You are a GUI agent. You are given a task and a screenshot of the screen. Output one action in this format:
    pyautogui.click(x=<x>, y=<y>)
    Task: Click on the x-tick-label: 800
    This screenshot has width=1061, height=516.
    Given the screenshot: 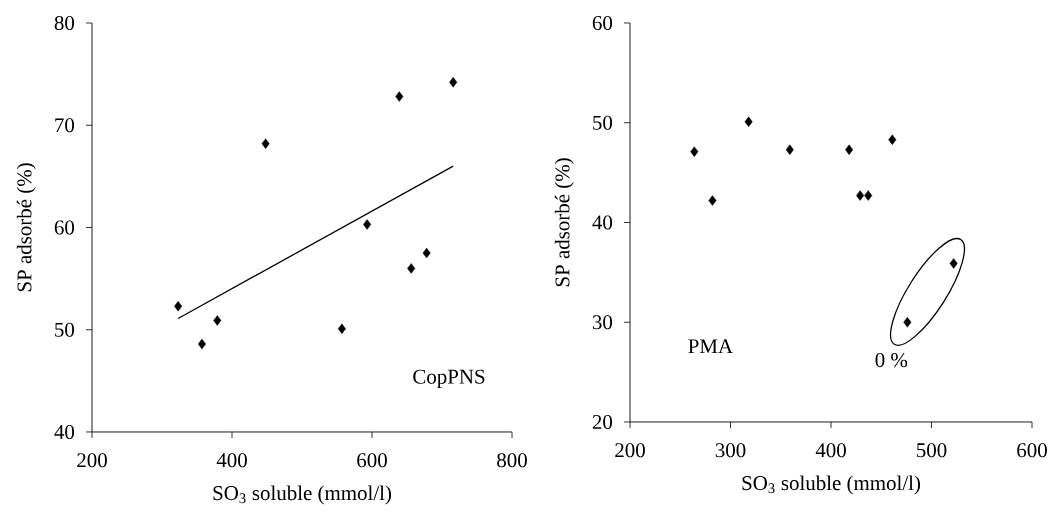 What is the action you would take?
    pyautogui.click(x=512, y=460)
    